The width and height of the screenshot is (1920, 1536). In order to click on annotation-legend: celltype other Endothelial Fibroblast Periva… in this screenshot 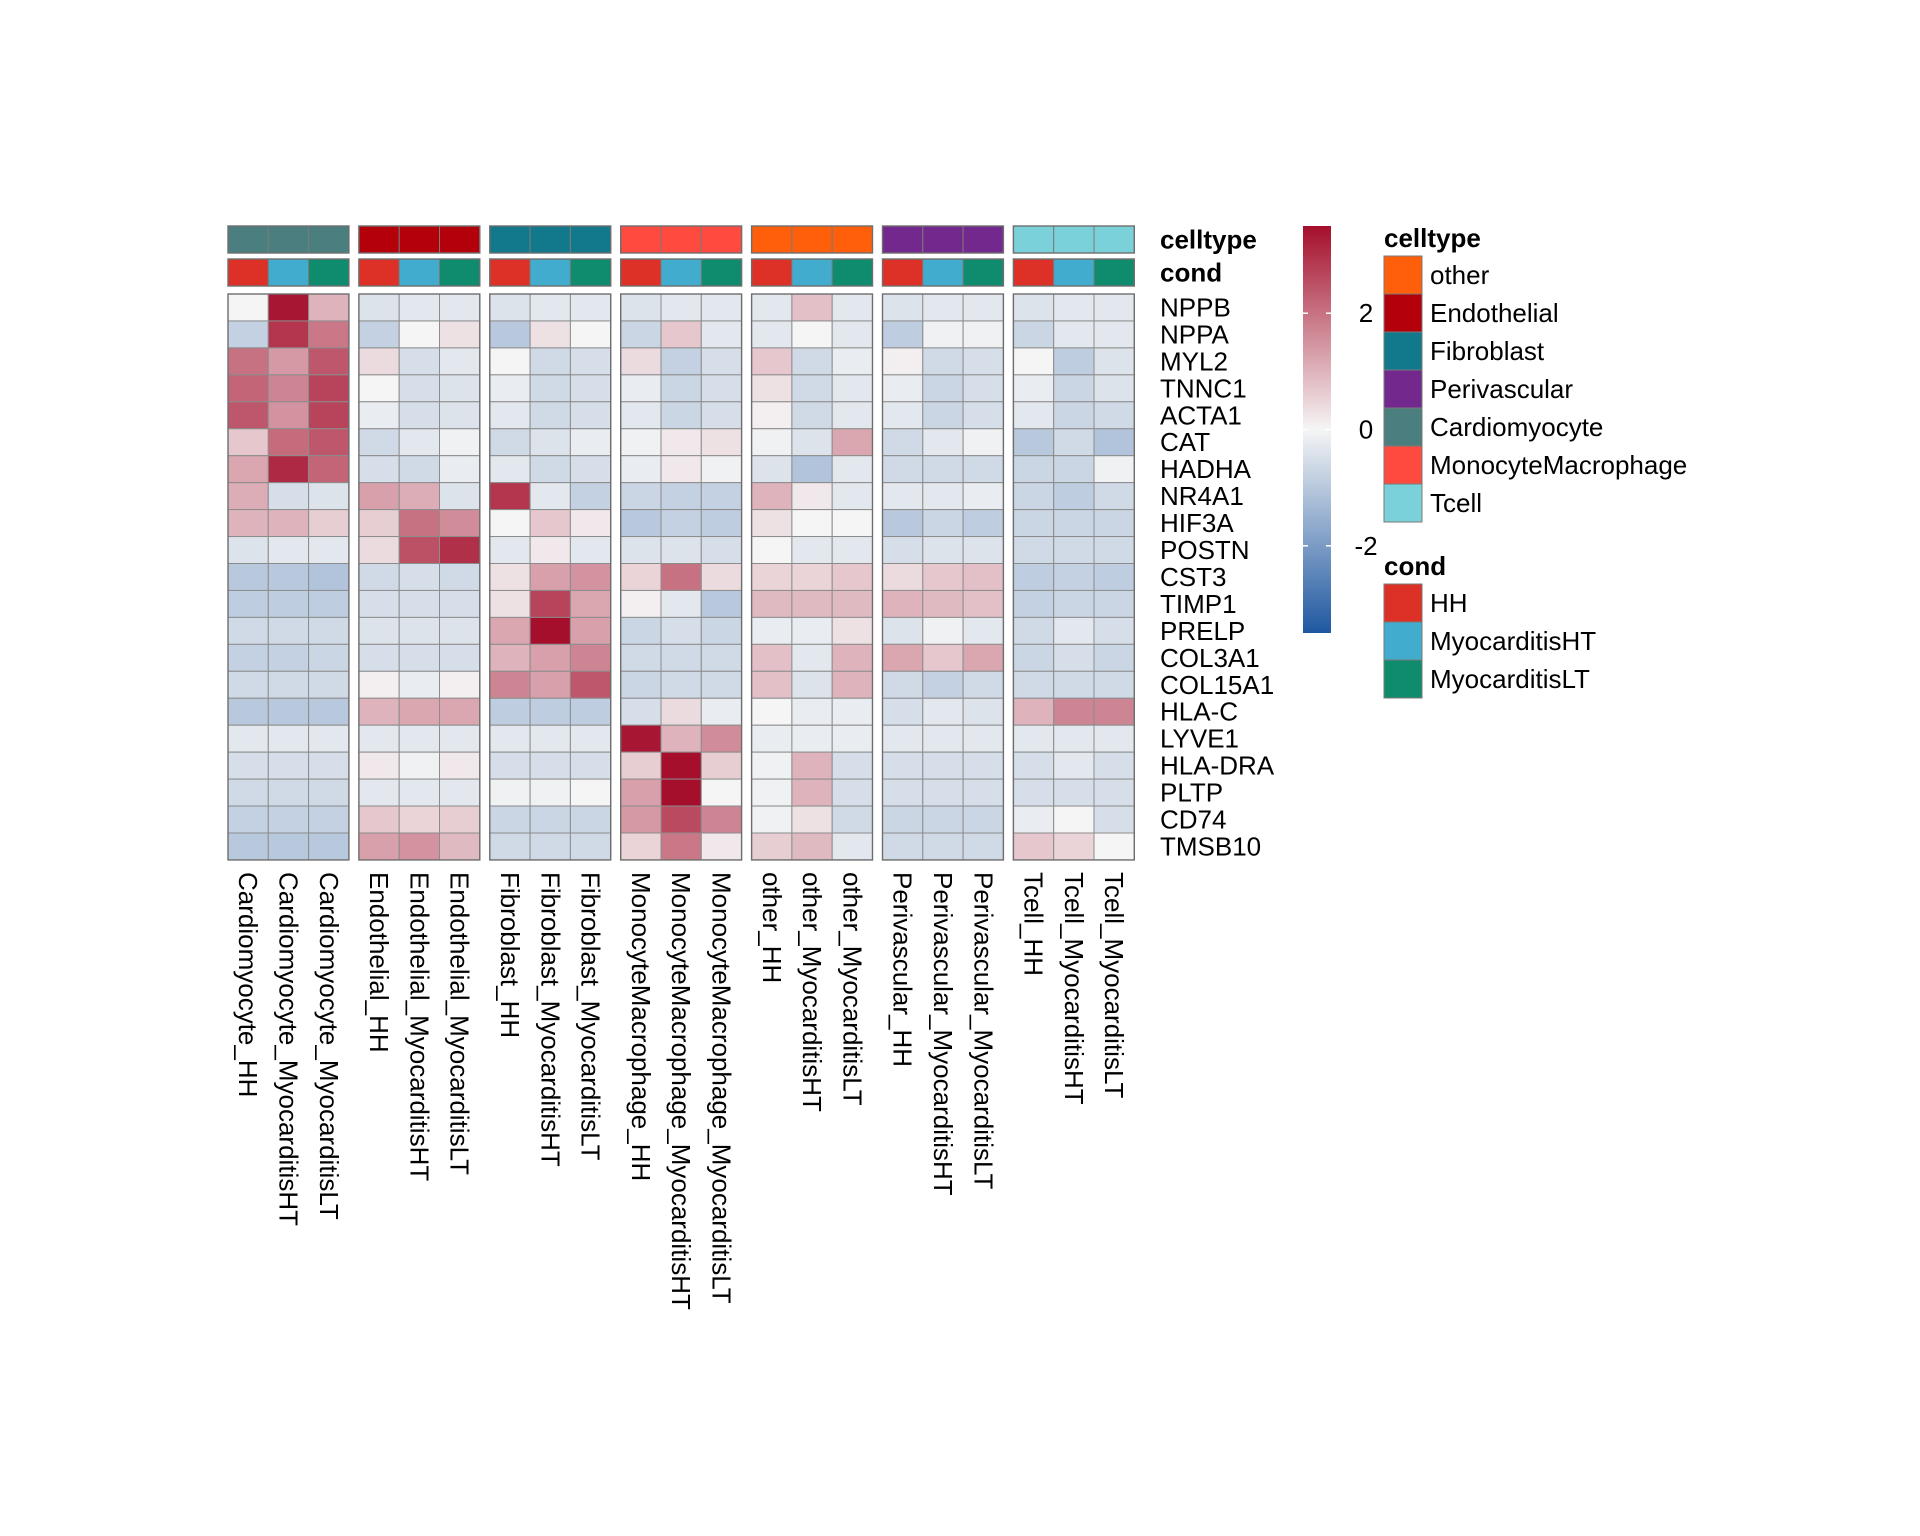, I will do `click(1535, 461)`.